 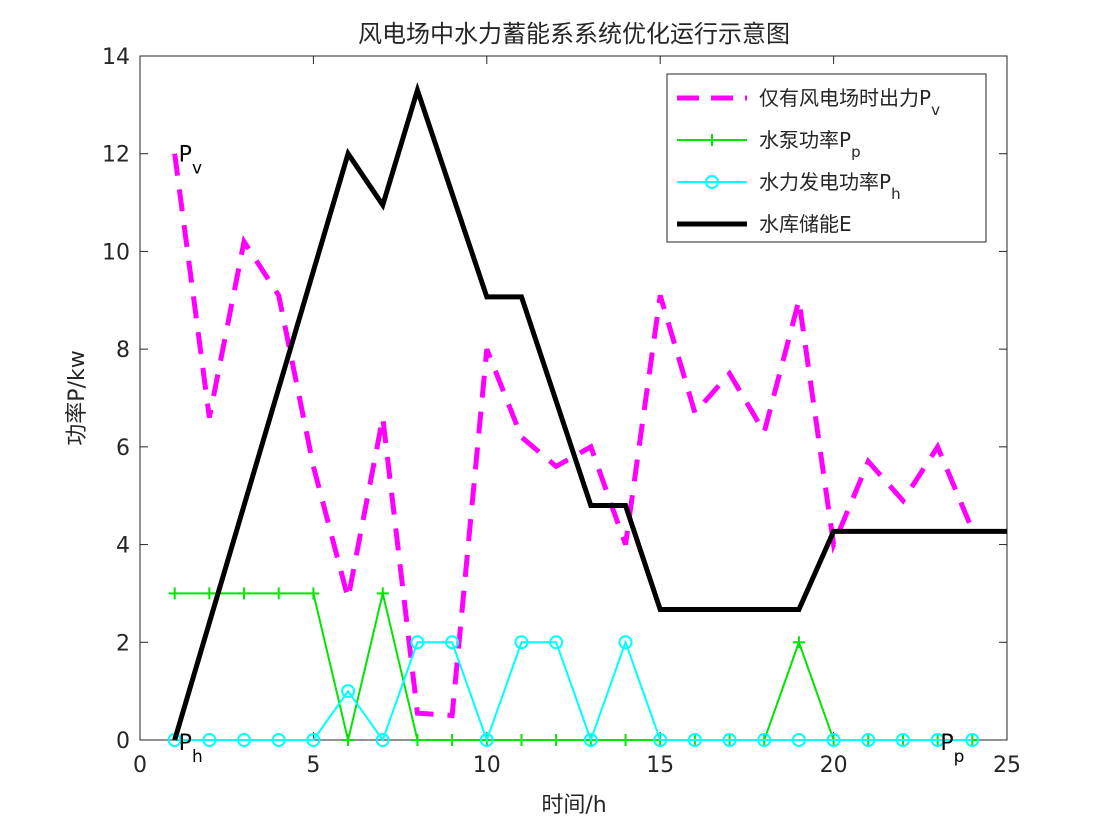 What do you see at coordinates (116, 252) in the screenshot?
I see `y-tick-label: 10` at bounding box center [116, 252].